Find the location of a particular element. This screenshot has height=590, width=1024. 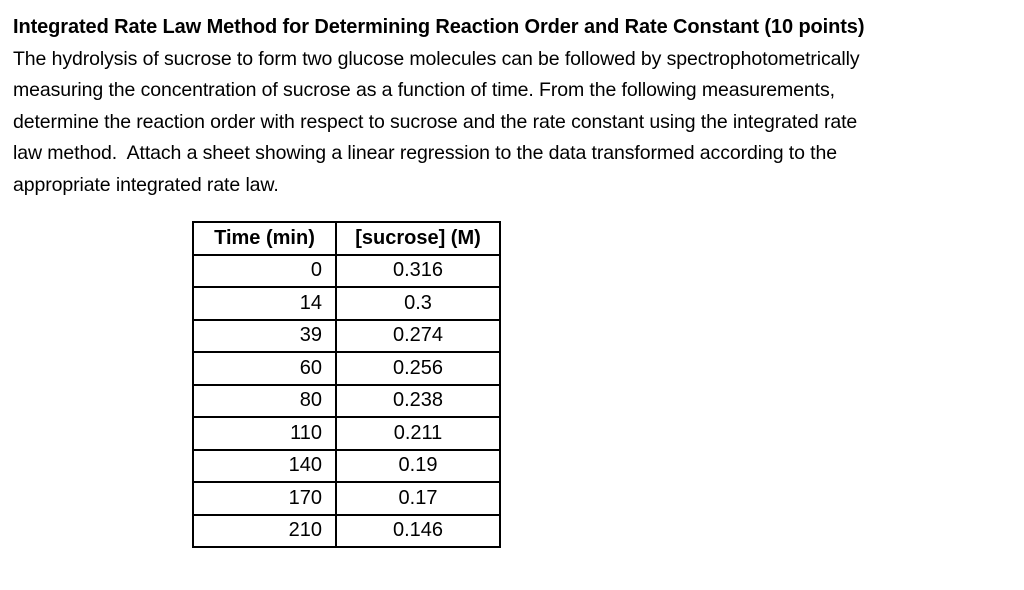

table-header: Time (min) [sucrose] (M) is located at coordinates (346, 238).